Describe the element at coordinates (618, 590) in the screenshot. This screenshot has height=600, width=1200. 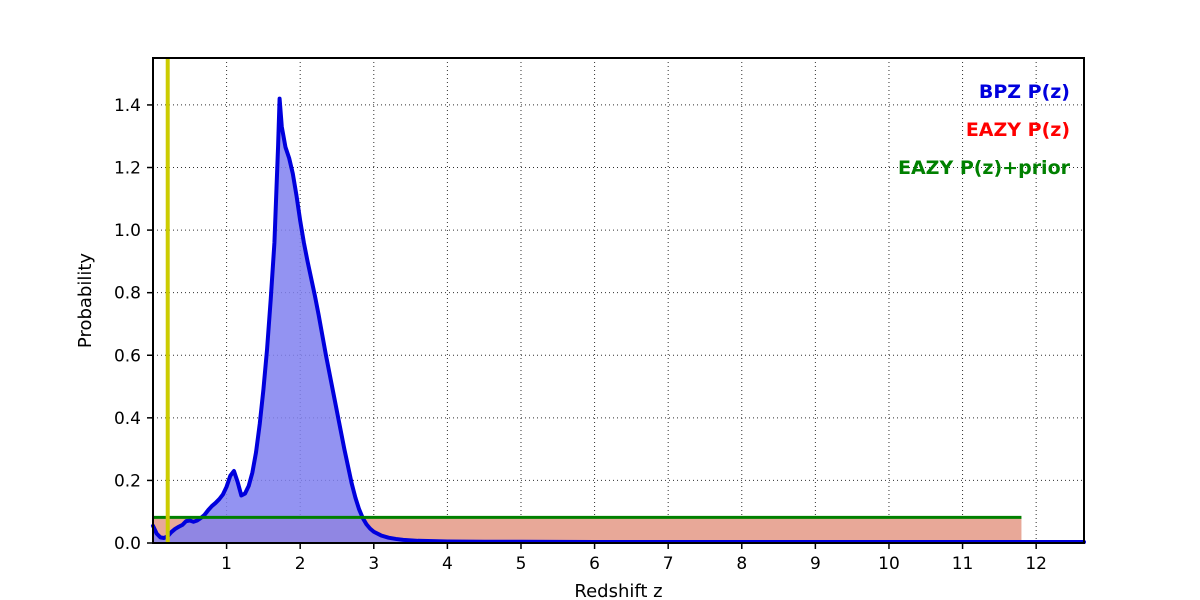
I see `x-axis-title: Redshift z` at that location.